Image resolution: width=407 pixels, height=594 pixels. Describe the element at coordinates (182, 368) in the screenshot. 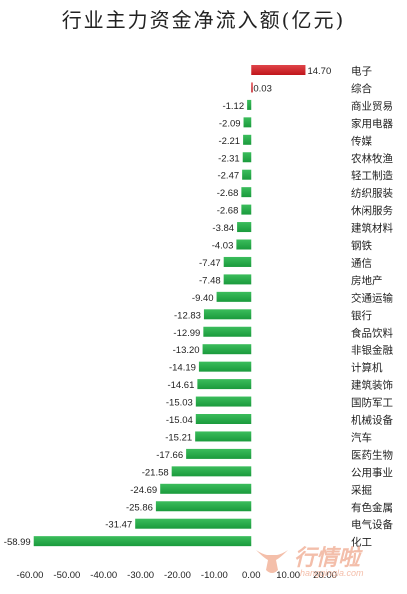

I see `data-label: -14.19` at that location.